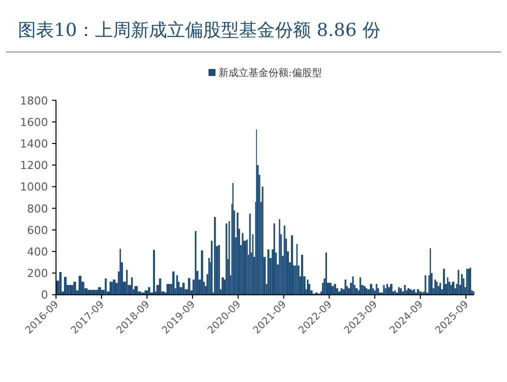  Describe the element at coordinates (34, 165) in the screenshot. I see `y-tick-label: 1200` at that location.